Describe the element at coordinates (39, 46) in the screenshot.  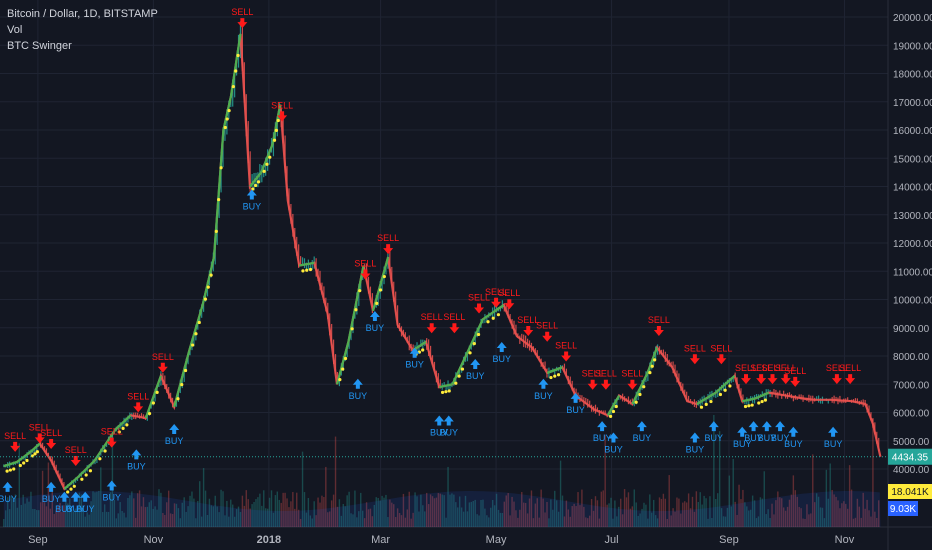
I see `indicator-legend: BTC Swinger` at that location.